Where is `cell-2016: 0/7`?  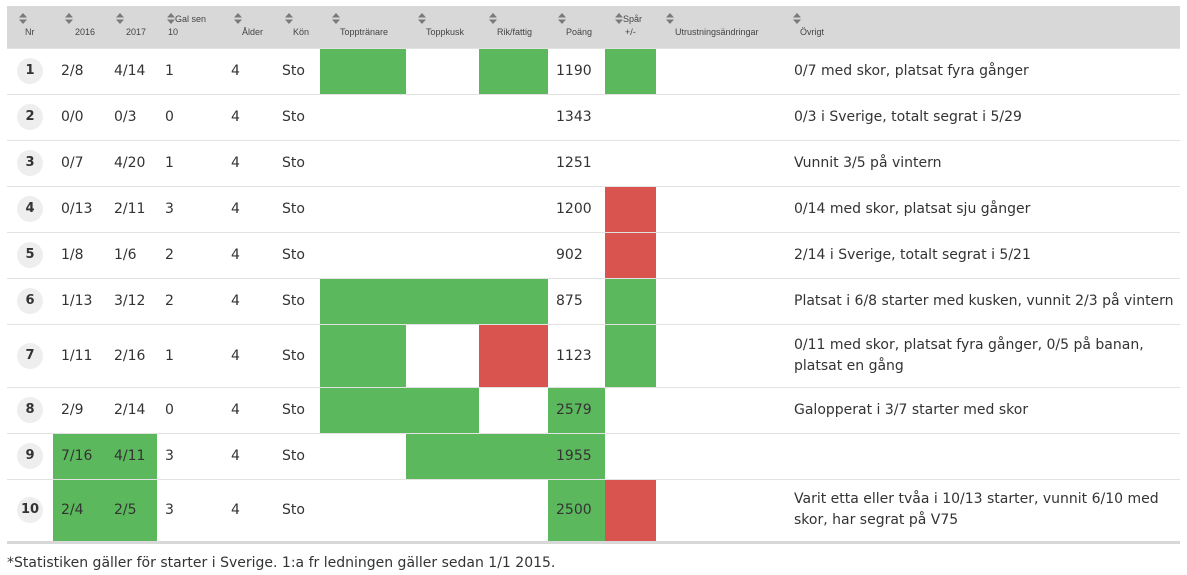 cell-2016: 0/7 is located at coordinates (79, 162).